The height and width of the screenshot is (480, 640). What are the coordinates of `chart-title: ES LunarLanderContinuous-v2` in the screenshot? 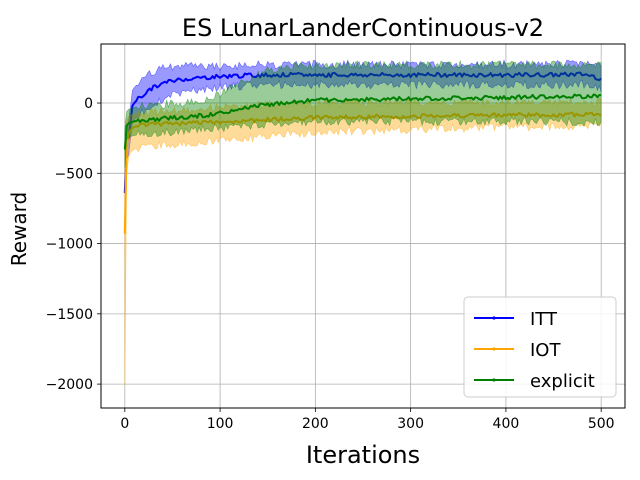 It's located at (363, 28).